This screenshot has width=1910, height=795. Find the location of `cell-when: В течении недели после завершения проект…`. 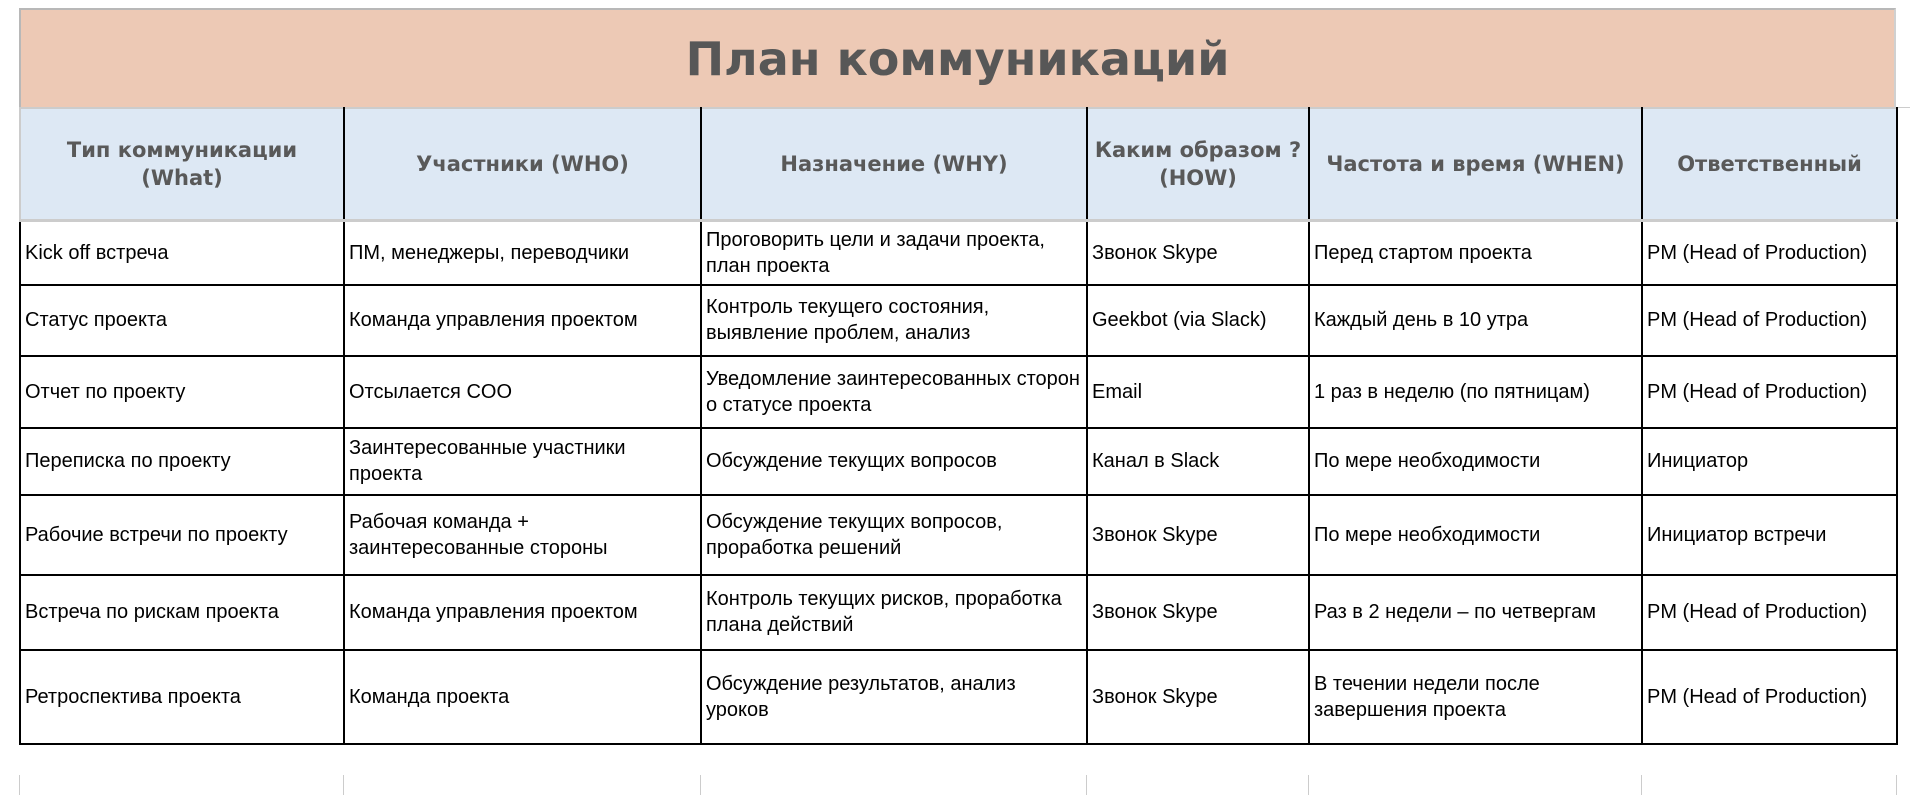

cell-when: В течении недели после завершения проект… is located at coordinates (1475, 696).